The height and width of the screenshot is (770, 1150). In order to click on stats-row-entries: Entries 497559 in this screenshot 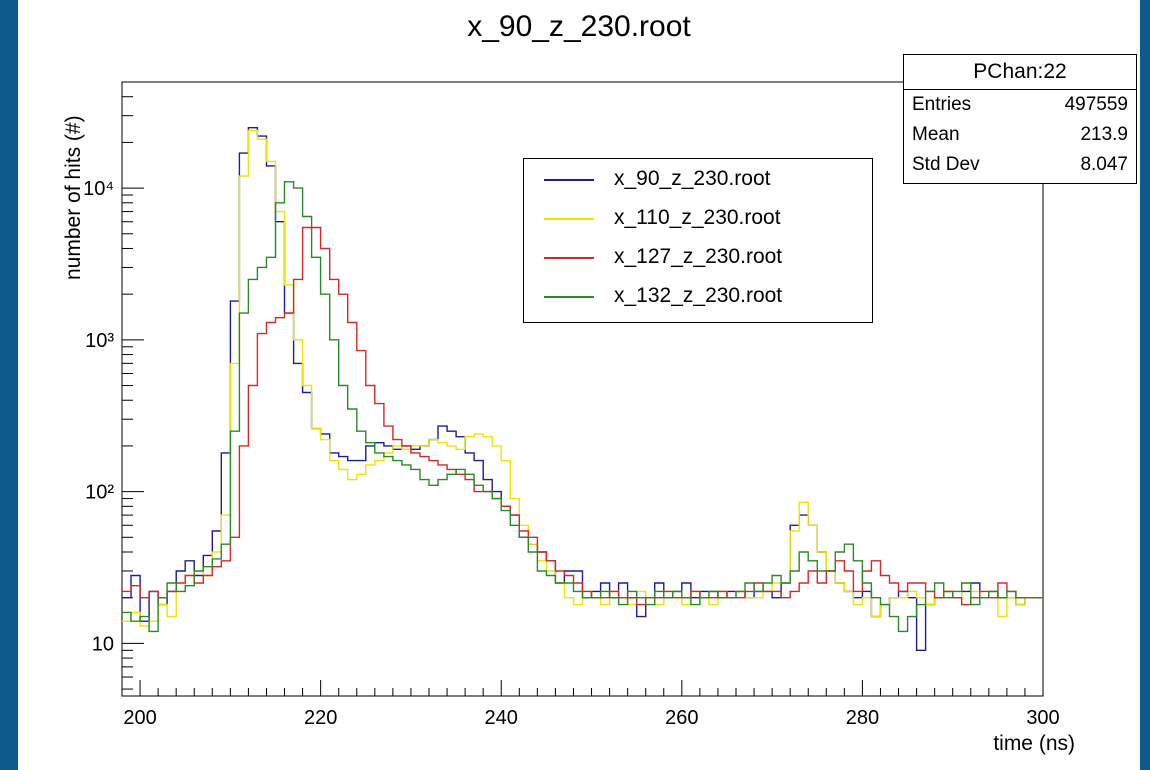, I will do `click(1020, 105)`.